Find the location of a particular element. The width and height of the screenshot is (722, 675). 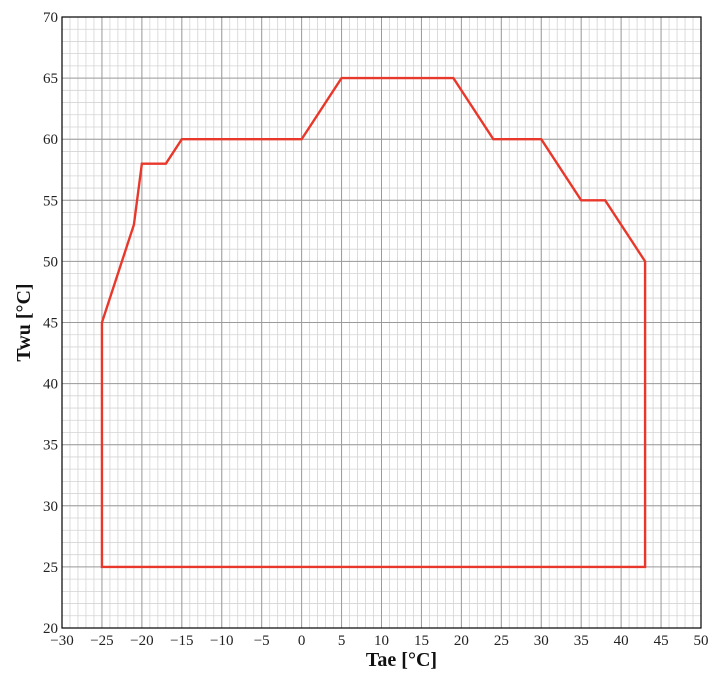

y-tick-label: 50 is located at coordinates (50, 262).